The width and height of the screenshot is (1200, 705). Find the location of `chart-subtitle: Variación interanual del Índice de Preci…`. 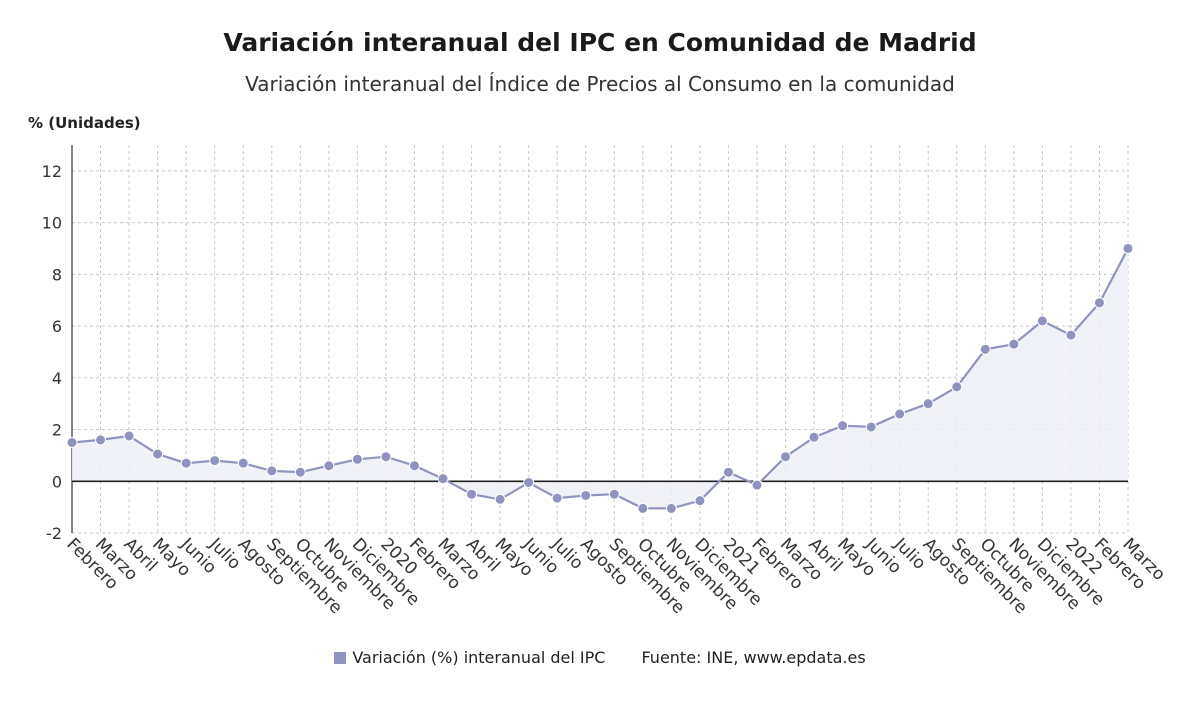

chart-subtitle: Variación interanual del Índice de Preci… is located at coordinates (600, 84).